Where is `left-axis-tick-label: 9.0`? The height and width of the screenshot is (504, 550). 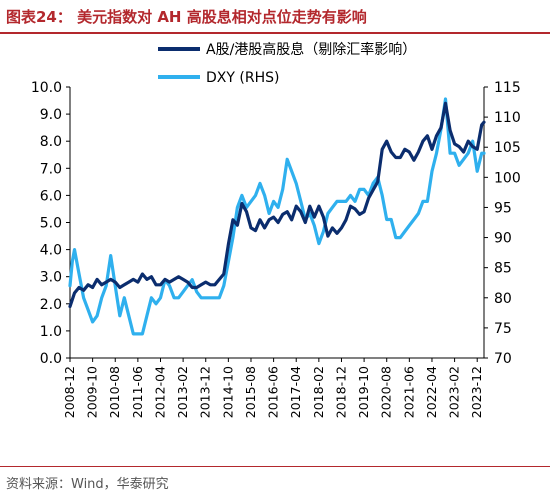
left-axis-tick-label: 9.0 is located at coordinates (51, 115).